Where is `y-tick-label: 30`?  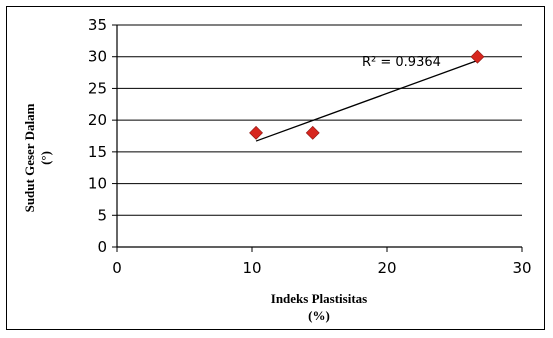 y-tick-label: 30 is located at coordinates (97, 57).